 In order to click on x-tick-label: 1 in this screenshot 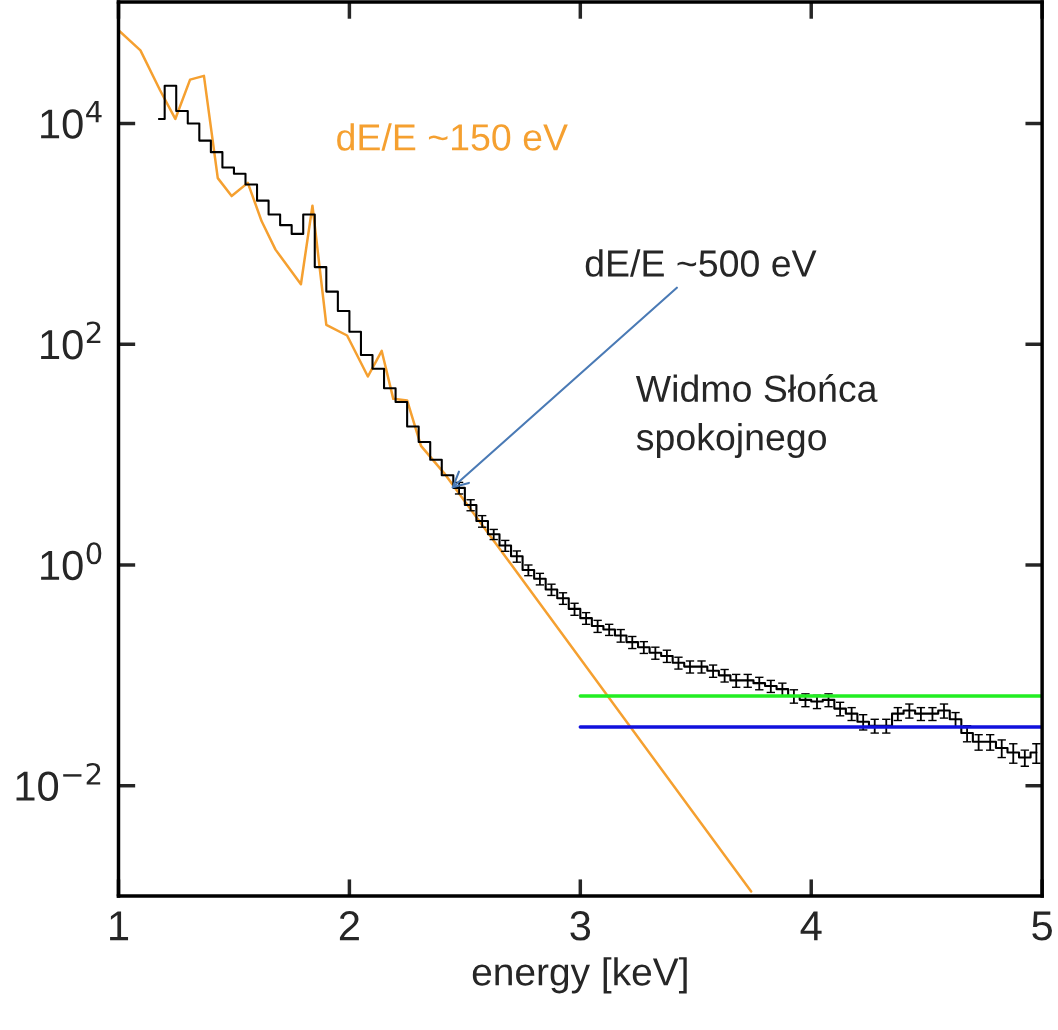, I will do `click(119, 926)`.